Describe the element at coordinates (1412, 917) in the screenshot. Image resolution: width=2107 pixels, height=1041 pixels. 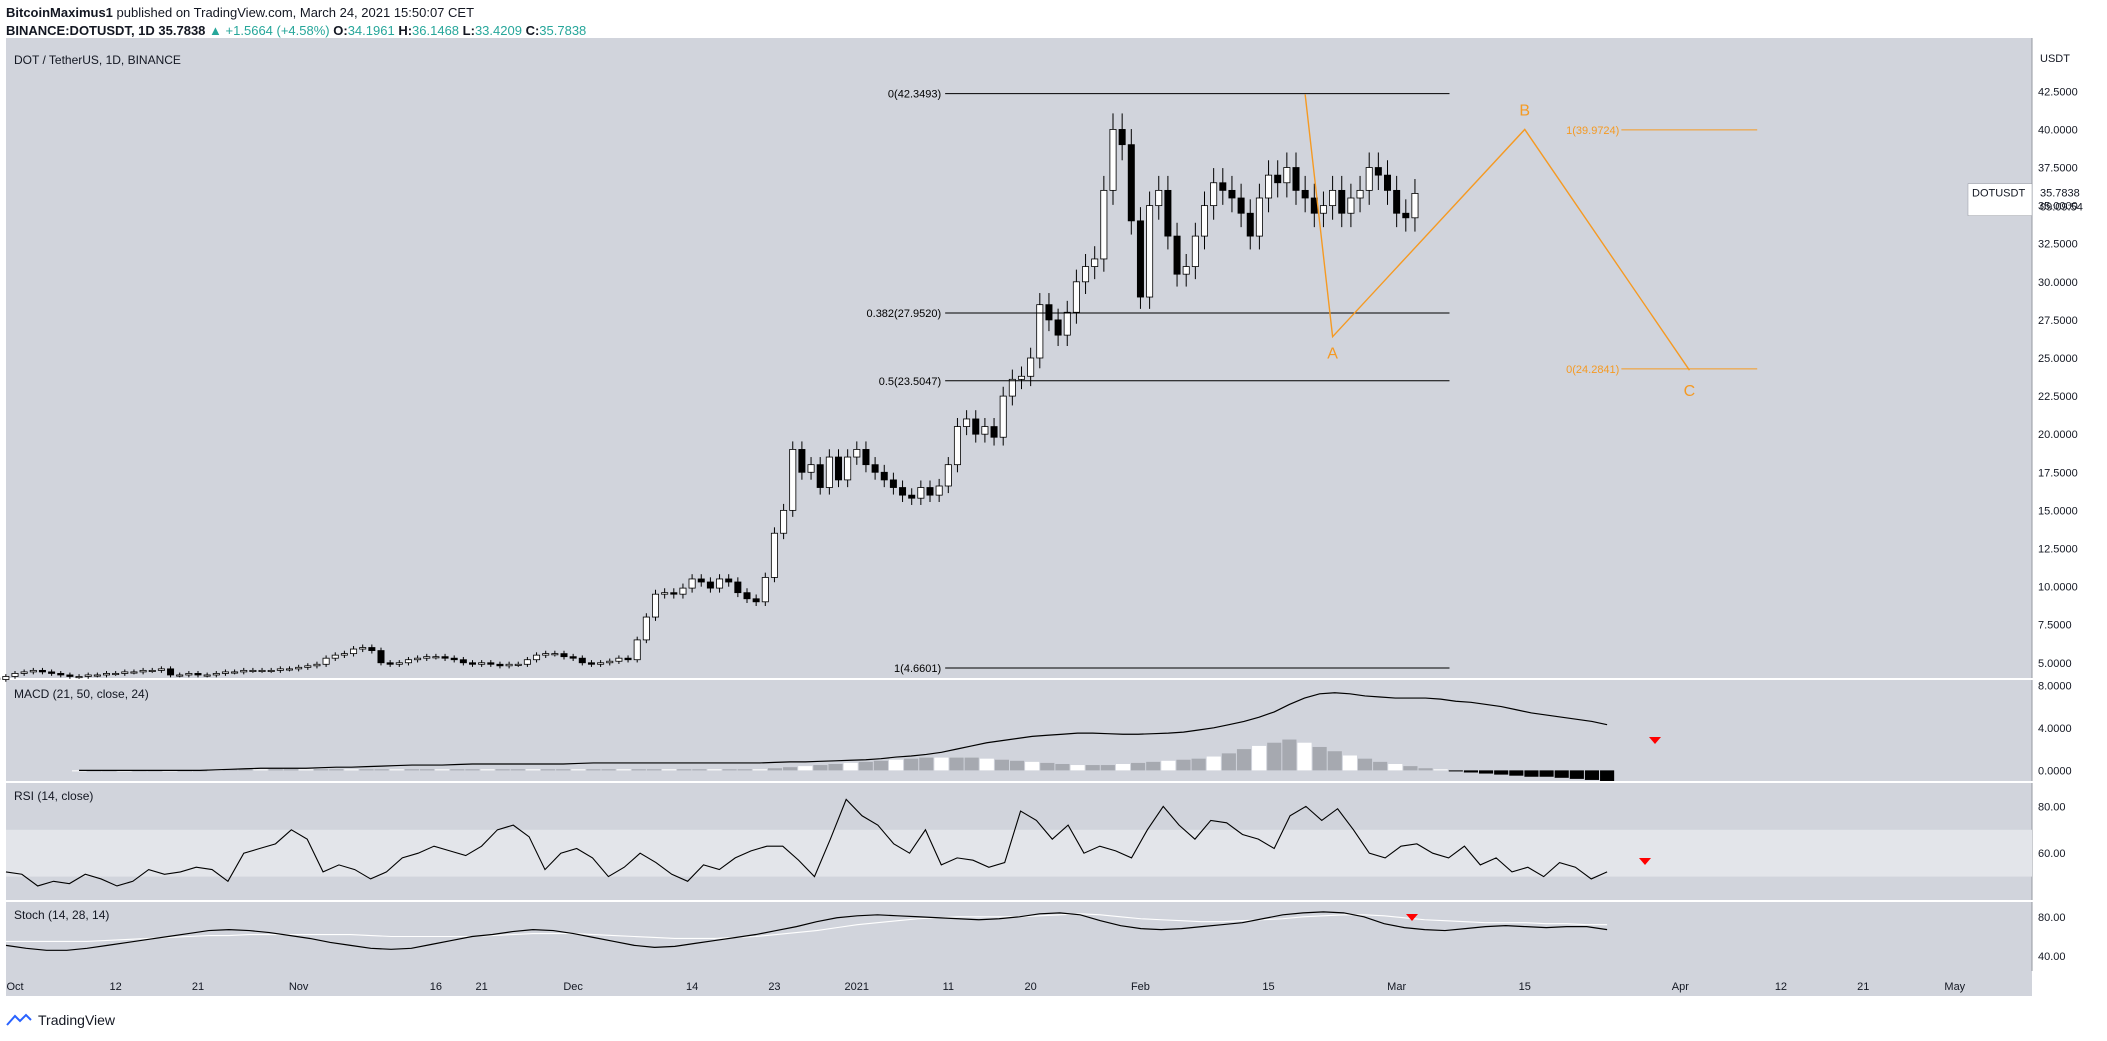
I see `stoch-bearish-arrow` at that location.